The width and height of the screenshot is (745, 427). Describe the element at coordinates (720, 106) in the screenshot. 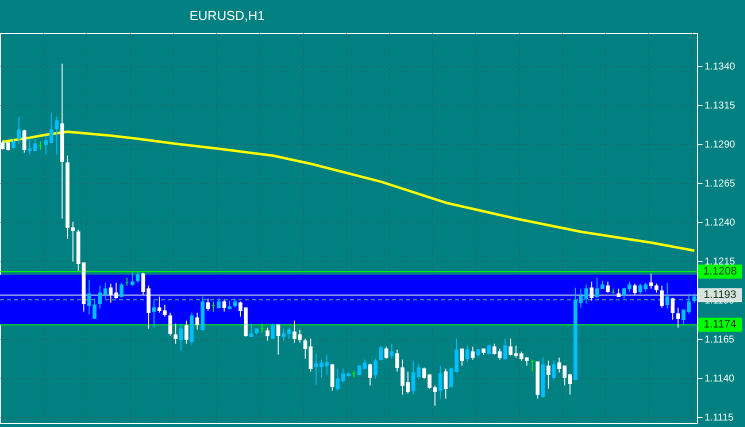

I see `y-tick-label: 1.1315` at that location.